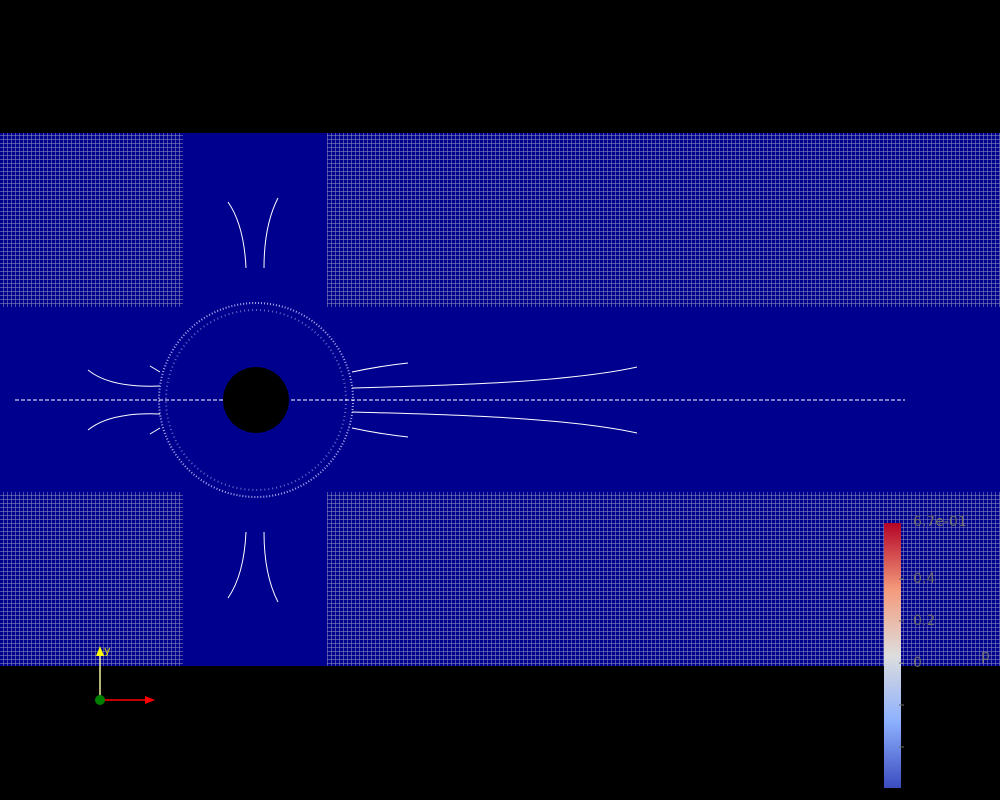  I want to click on x-axis-arrow-icon, so click(150, 700).